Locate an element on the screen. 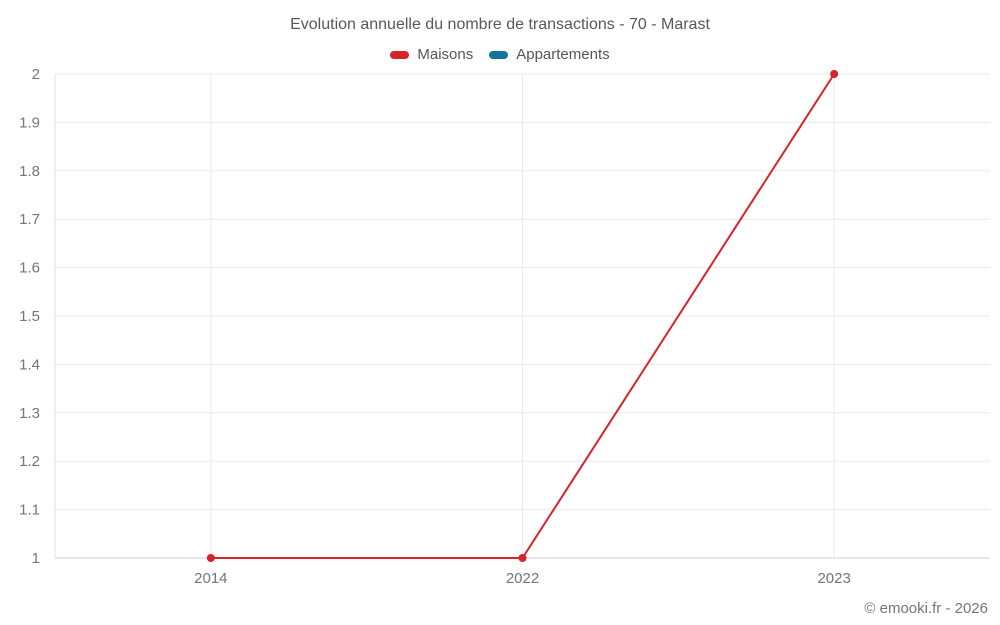 The image size is (1000, 625). y-tick-label: 1.1 is located at coordinates (29, 510).